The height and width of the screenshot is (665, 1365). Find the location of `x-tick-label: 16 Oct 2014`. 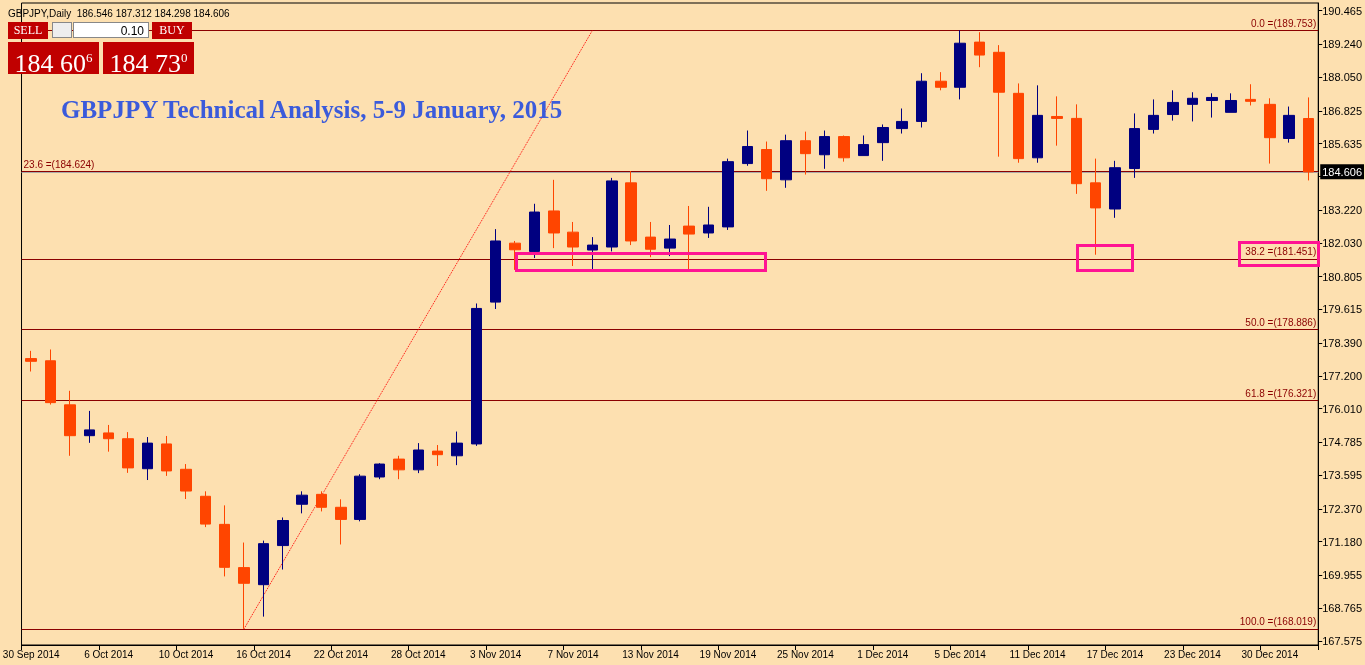

x-tick-label: 16 Oct 2014 is located at coordinates (264, 654).